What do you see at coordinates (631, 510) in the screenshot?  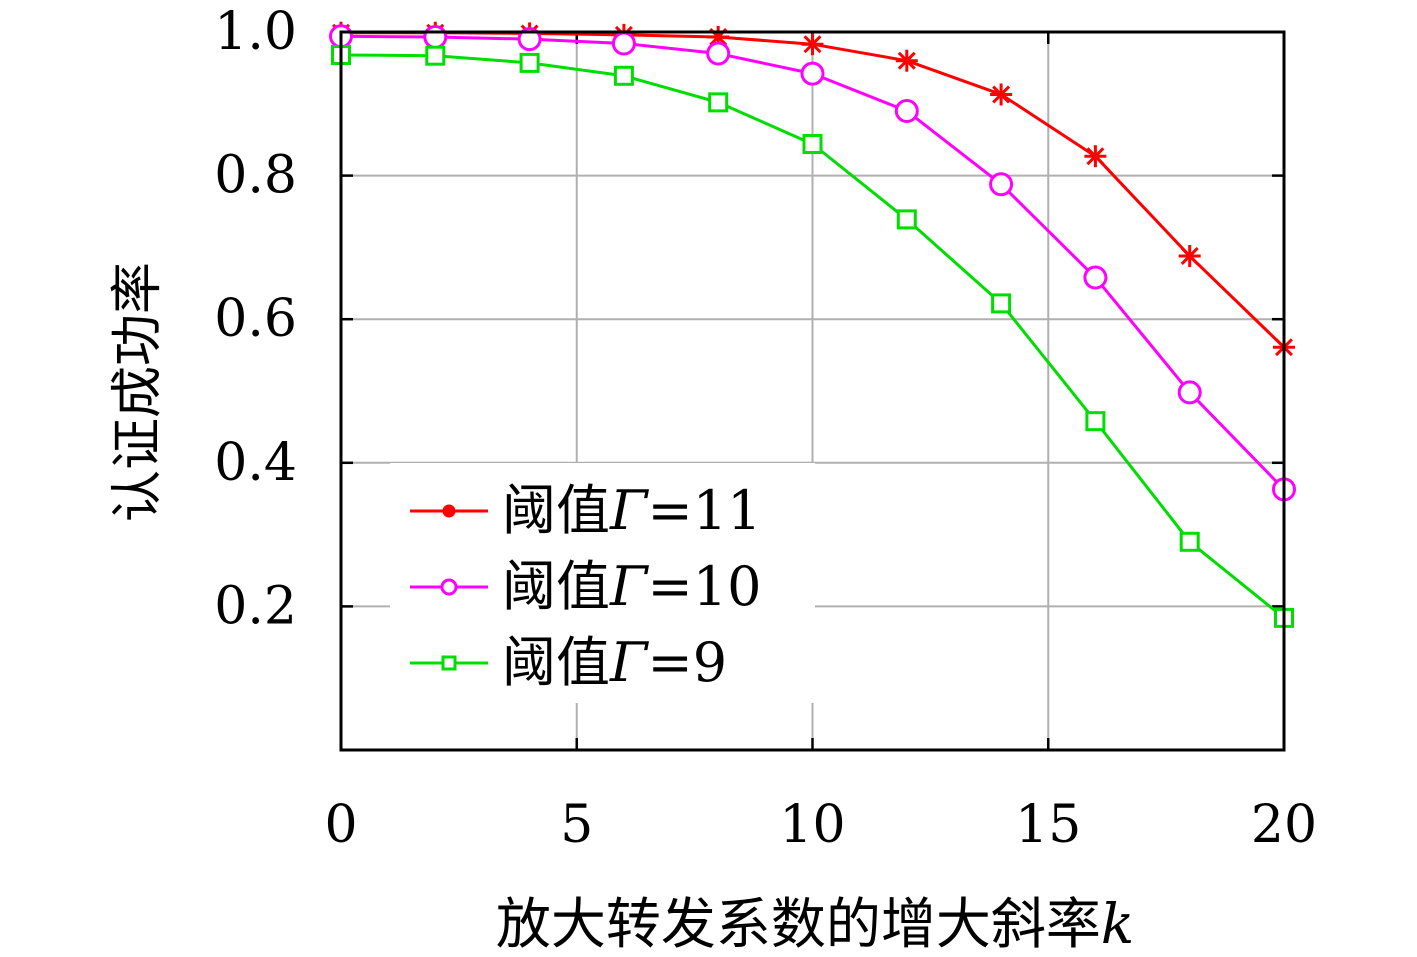 I see `legend-label: 阈值Γ=11` at bounding box center [631, 510].